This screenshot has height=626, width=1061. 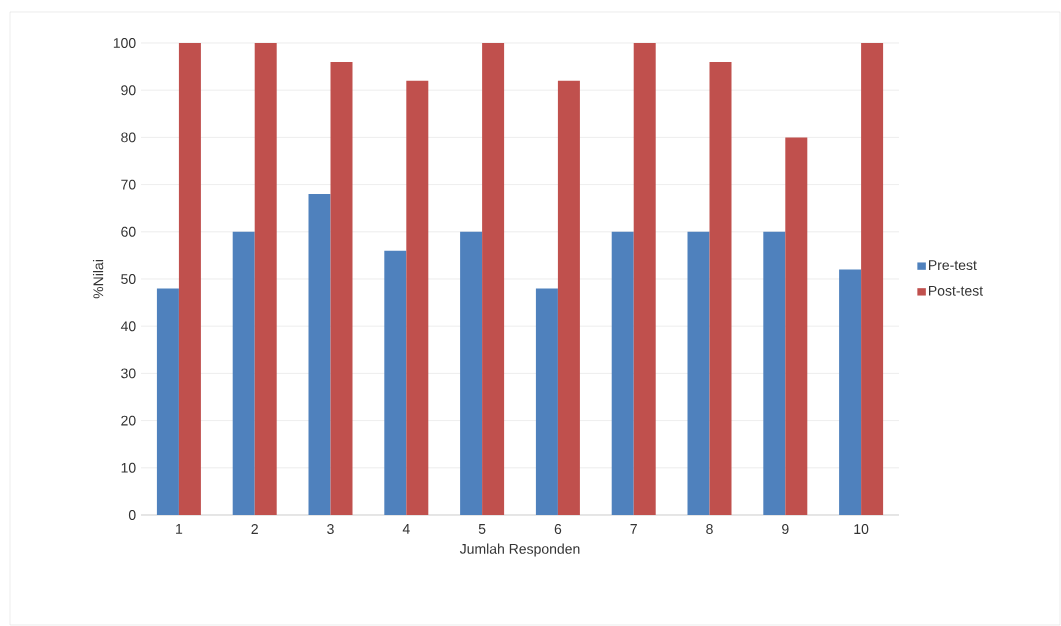 What do you see at coordinates (953, 265) in the screenshot?
I see `legend-label: Pre-test` at bounding box center [953, 265].